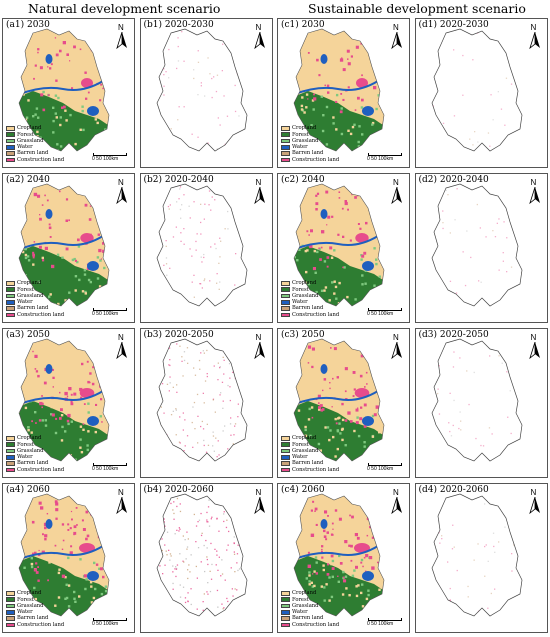 This screenshot has height=637, width=550. Describe the element at coordinates (303, 180) in the screenshot. I see `panel-label: (c2) 2040` at that location.